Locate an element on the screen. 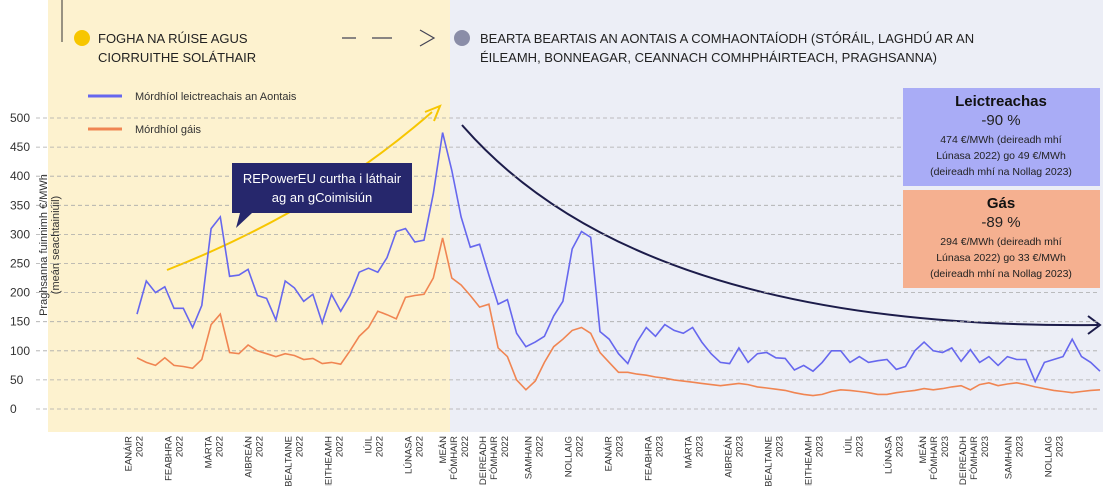  phase-2-dot is located at coordinates (462, 38).